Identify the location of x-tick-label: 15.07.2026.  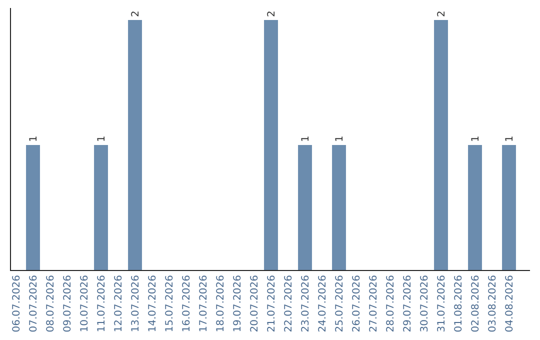
(170, 303).